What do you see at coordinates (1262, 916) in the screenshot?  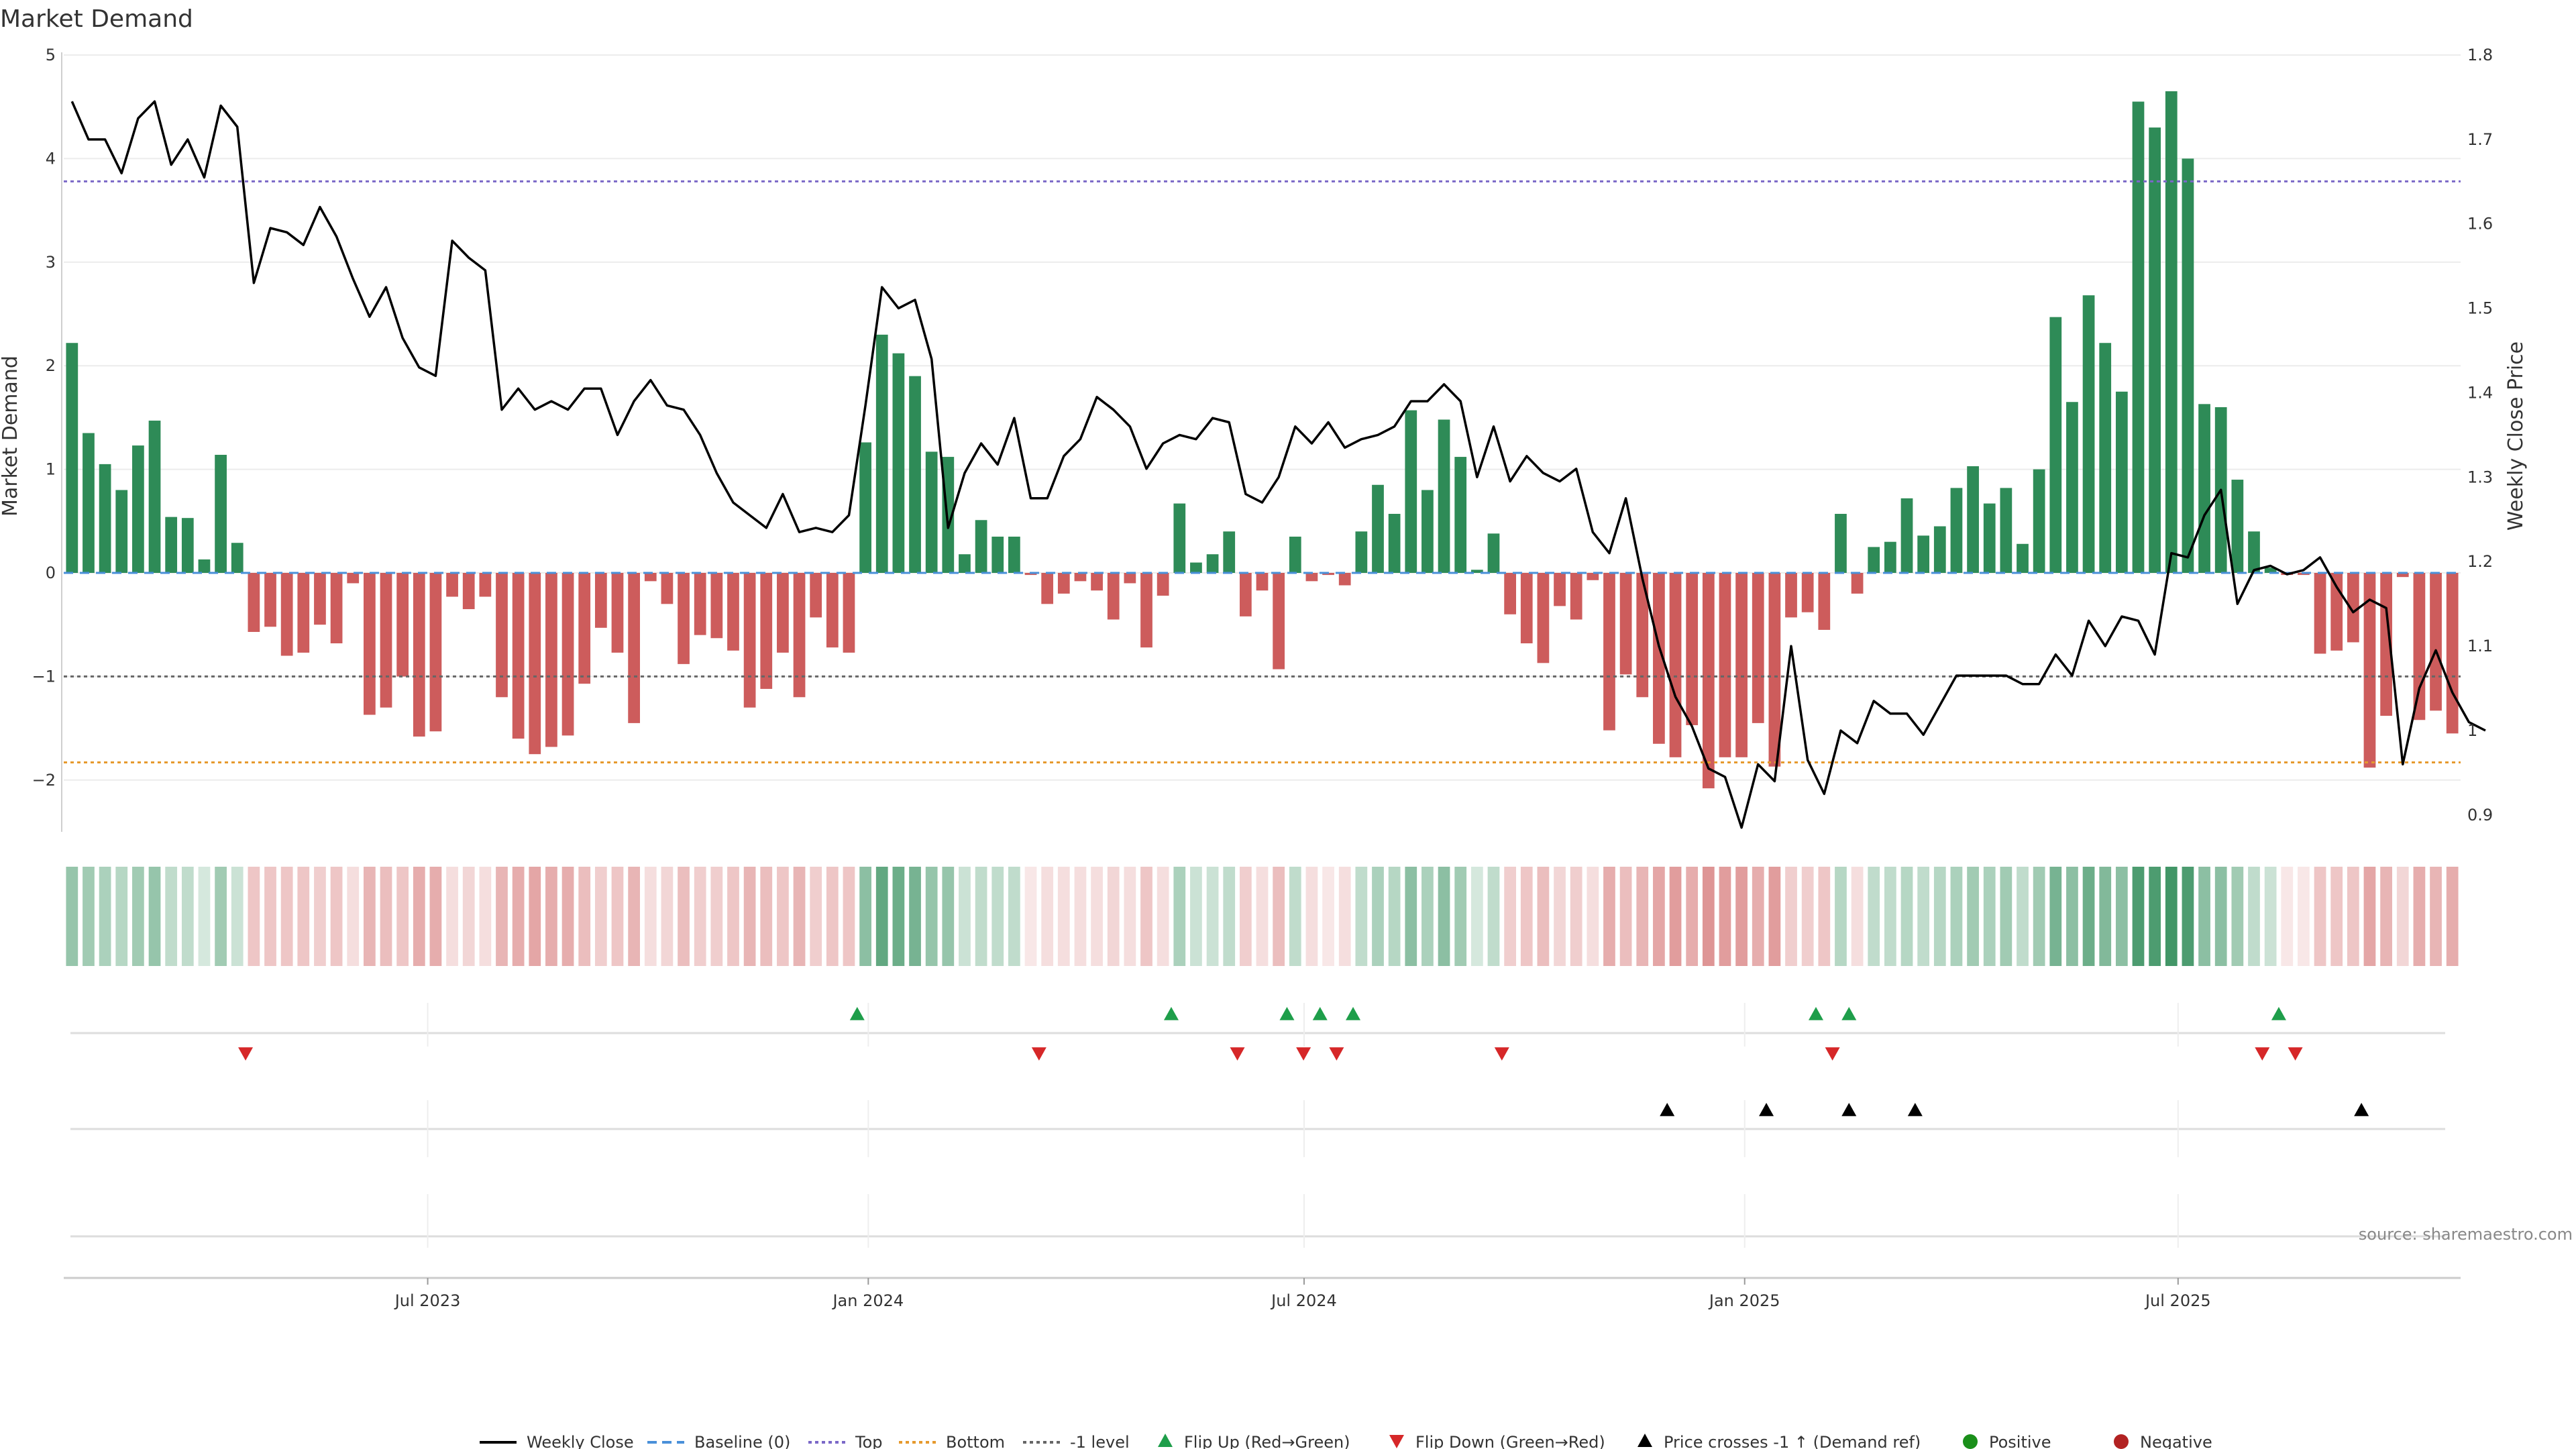 I see `demand-heat-strip` at bounding box center [1262, 916].